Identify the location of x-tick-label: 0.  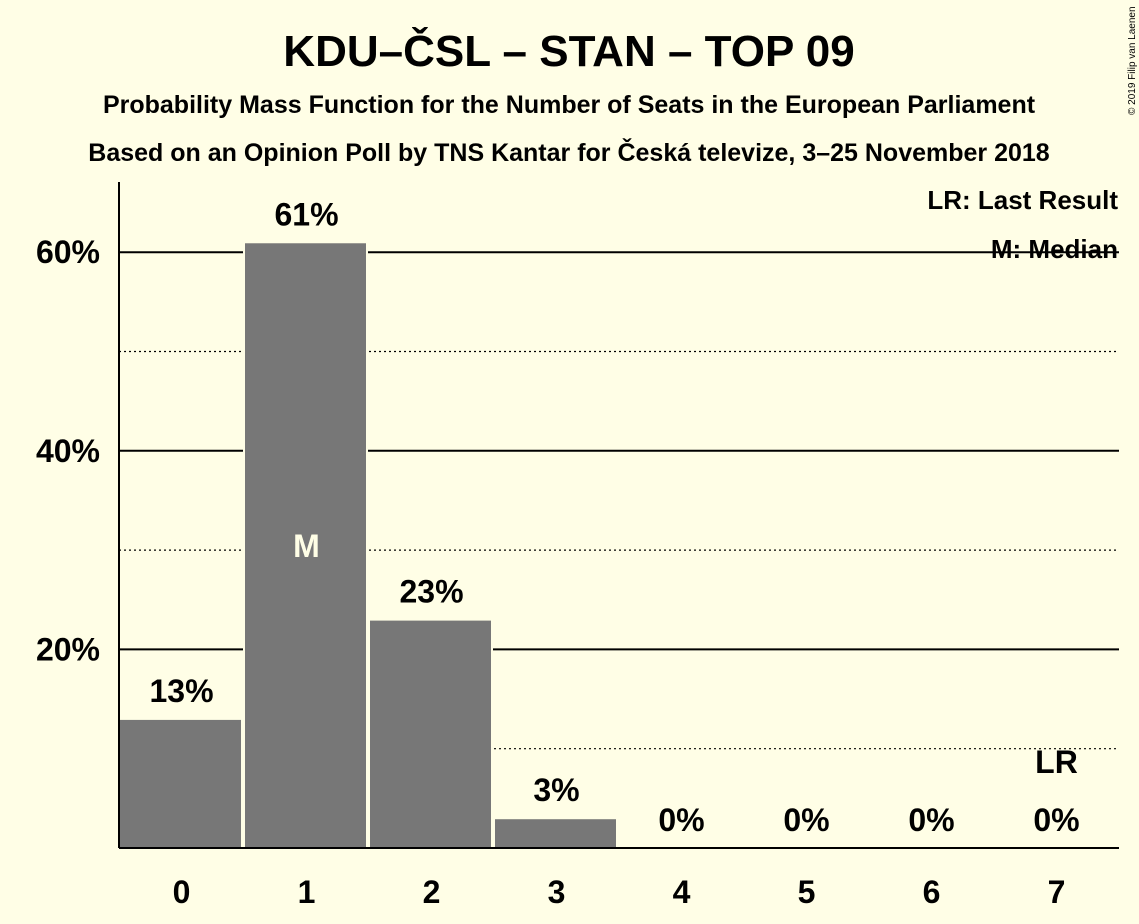
(182, 892).